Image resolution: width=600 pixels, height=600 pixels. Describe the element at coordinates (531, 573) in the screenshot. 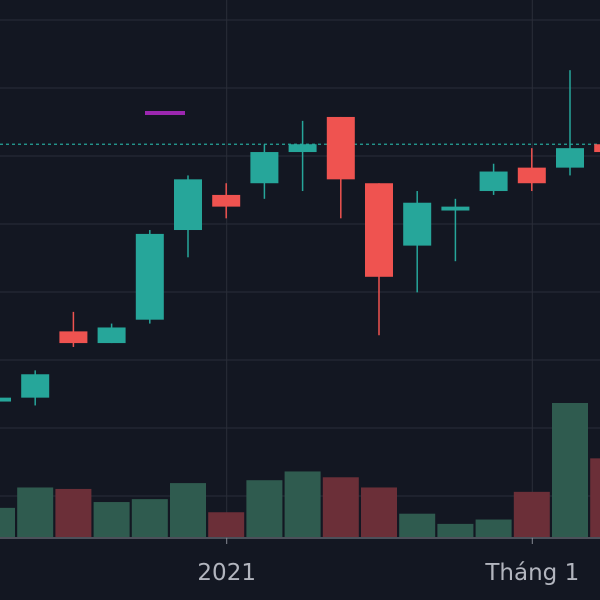

I see `time-tick-label: Tháng 1` at that location.